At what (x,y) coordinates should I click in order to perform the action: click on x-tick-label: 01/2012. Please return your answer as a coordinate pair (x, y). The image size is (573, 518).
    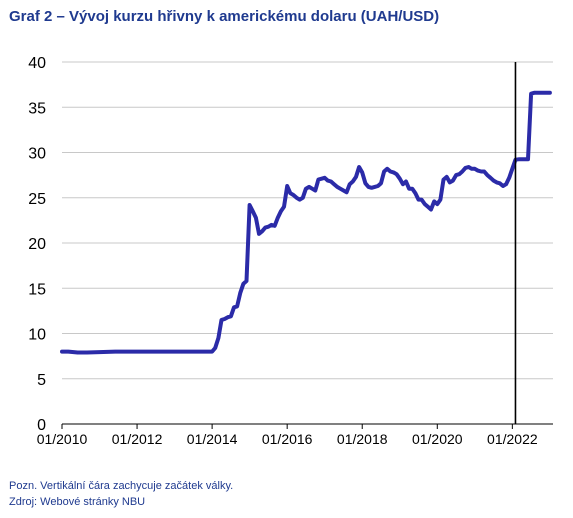
    Looking at the image, I should click on (137, 439).